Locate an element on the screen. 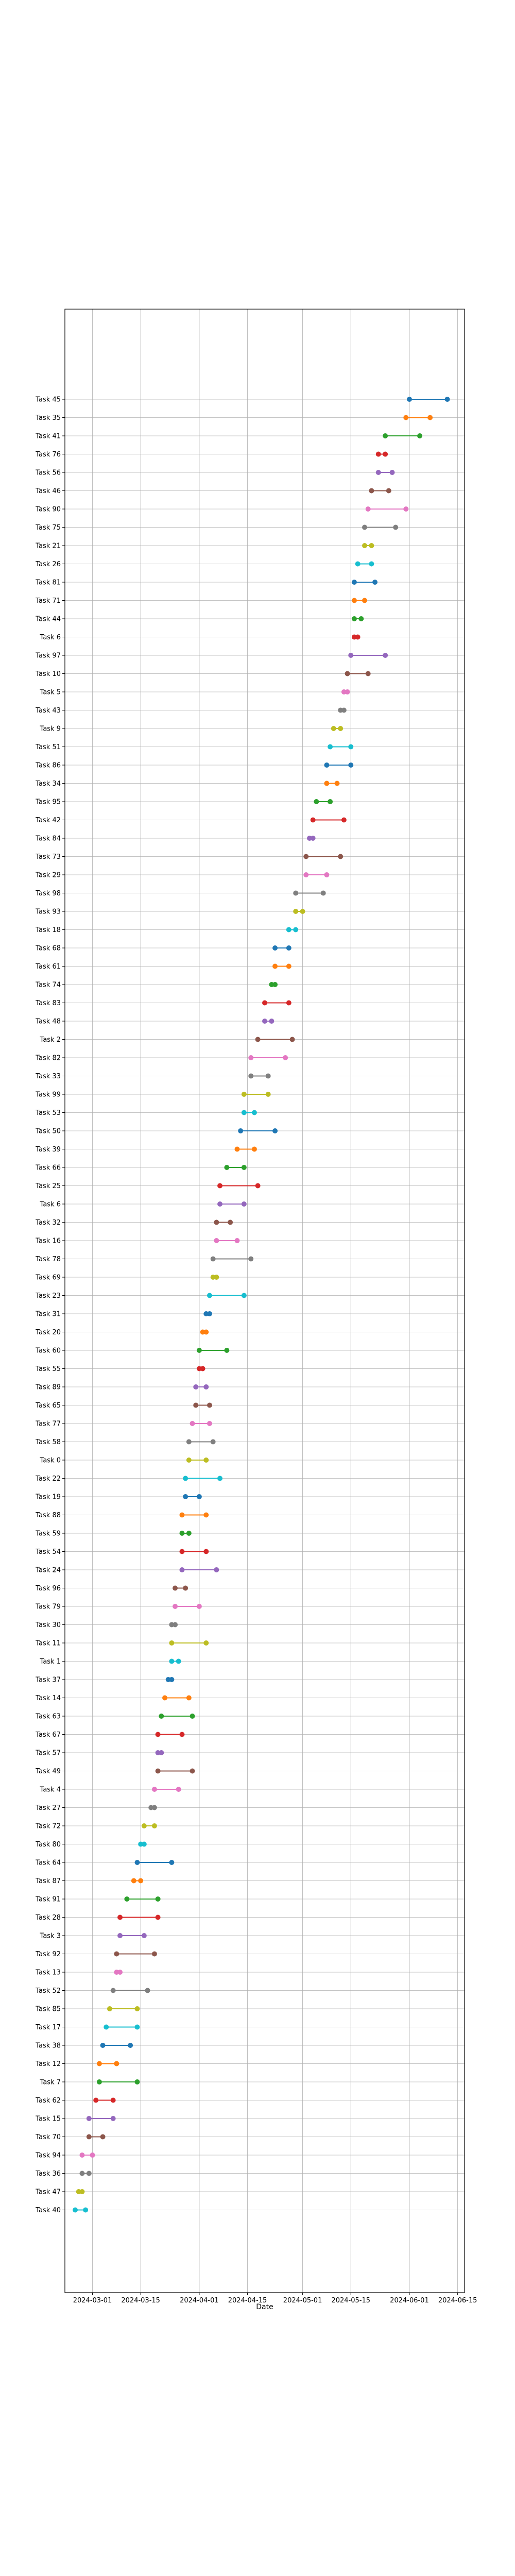 This screenshot has height=2576, width=515. y-tick-label: Task 30 is located at coordinates (48, 1625).